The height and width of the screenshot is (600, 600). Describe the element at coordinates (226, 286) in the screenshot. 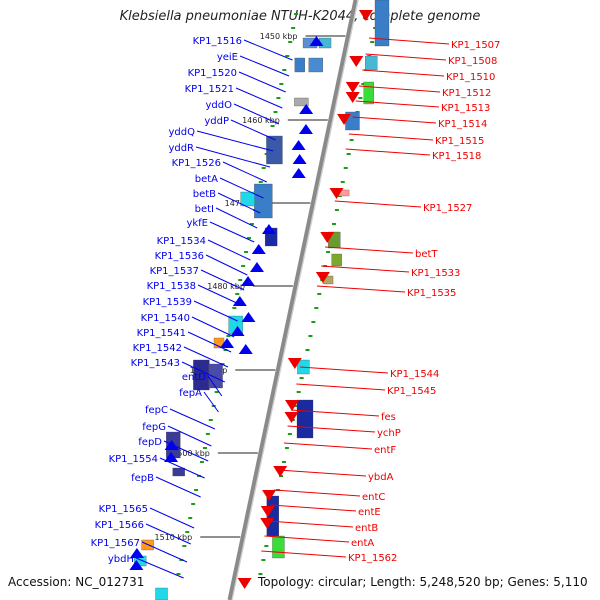

I see `scale-tick-label: 1480 kbp` at that location.